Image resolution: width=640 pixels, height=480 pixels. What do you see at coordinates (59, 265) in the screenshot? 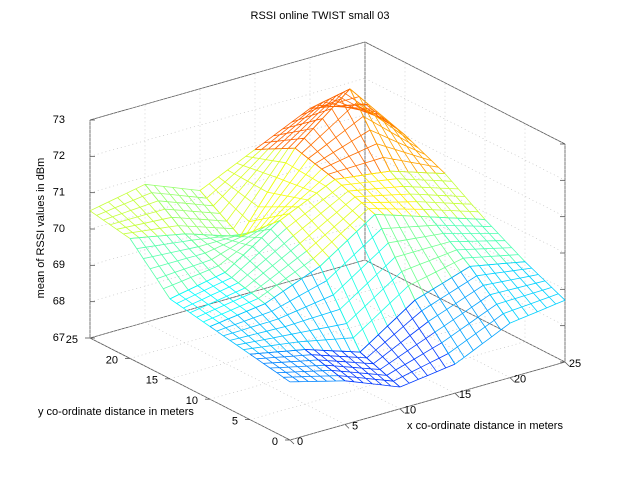
I see `z-tick-label: 69` at bounding box center [59, 265].